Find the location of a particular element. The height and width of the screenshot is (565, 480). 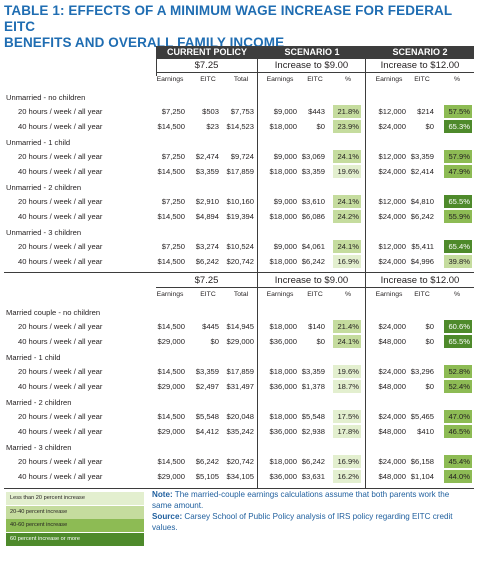

category-label: Married couple - no children is located at coordinates (53, 312).